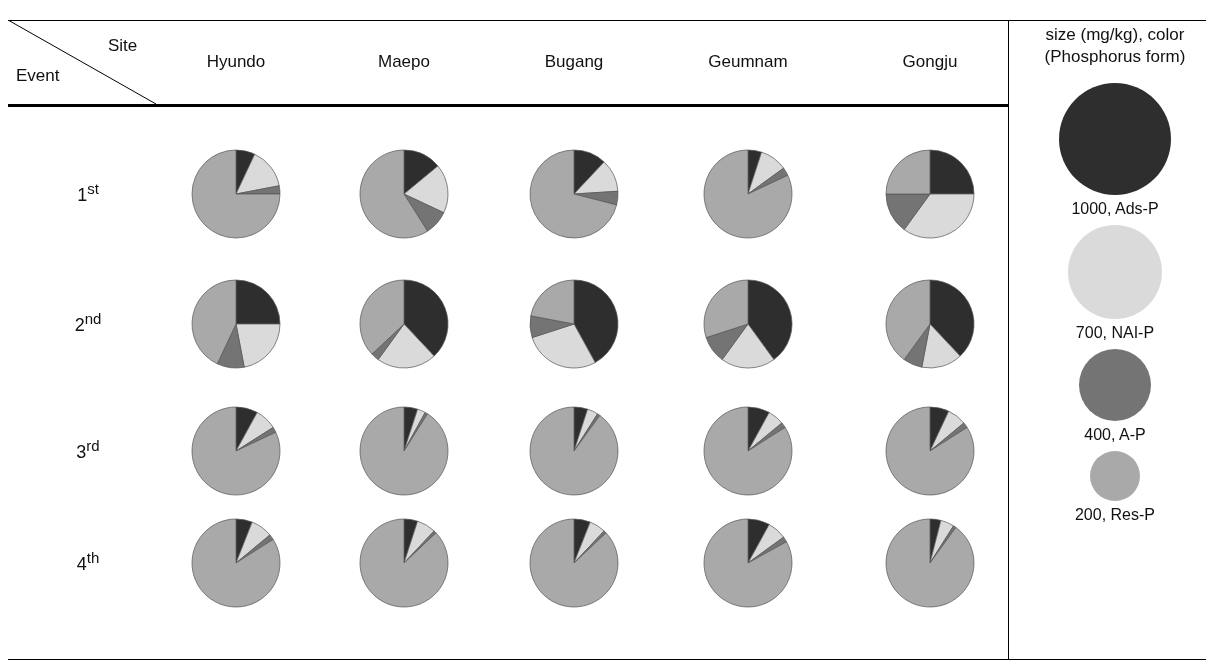 This screenshot has height=668, width=1214. I want to click on category-label: Bugang, so click(574, 62).